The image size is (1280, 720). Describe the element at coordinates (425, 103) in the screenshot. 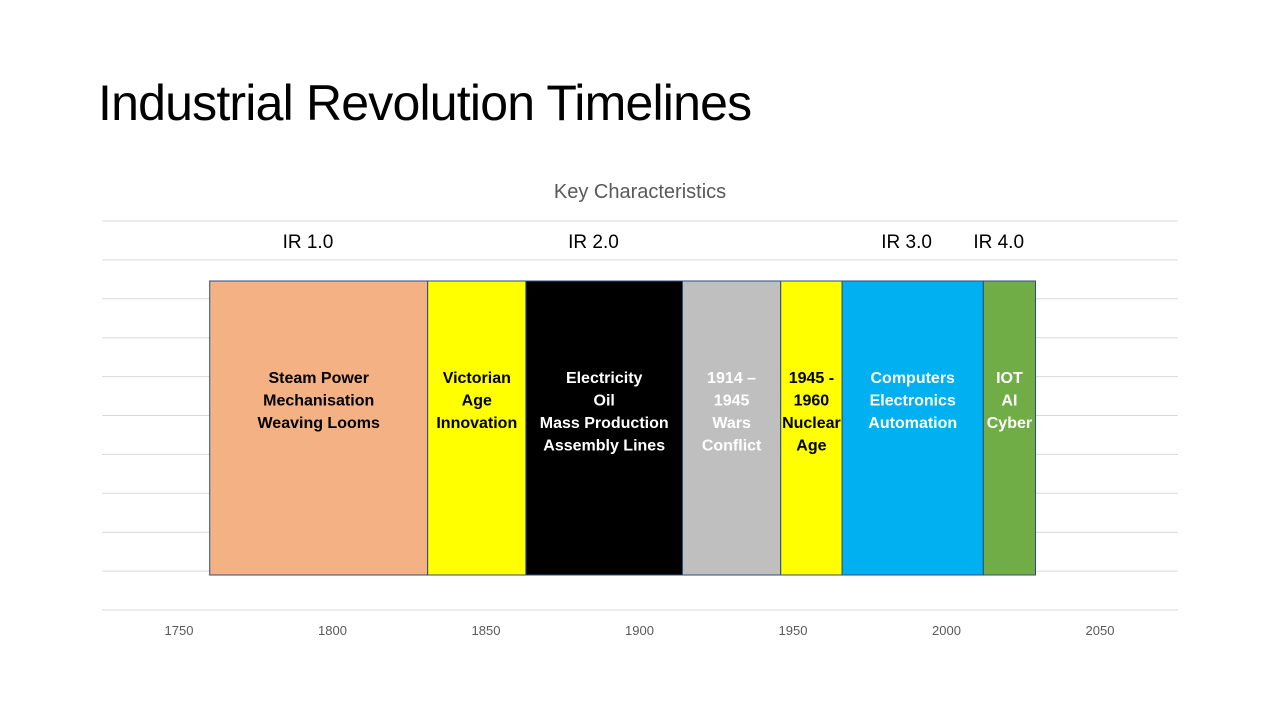

I see `slide-title: Industrial Revolution Timelines` at that location.